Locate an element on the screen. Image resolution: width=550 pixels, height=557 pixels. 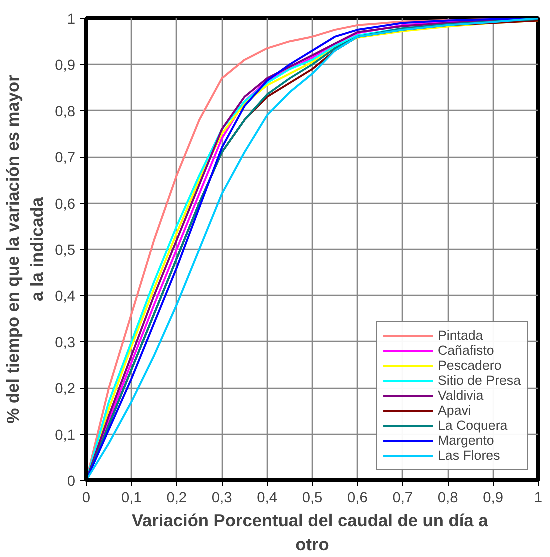
legend-label: Pintada is located at coordinates (461, 335).